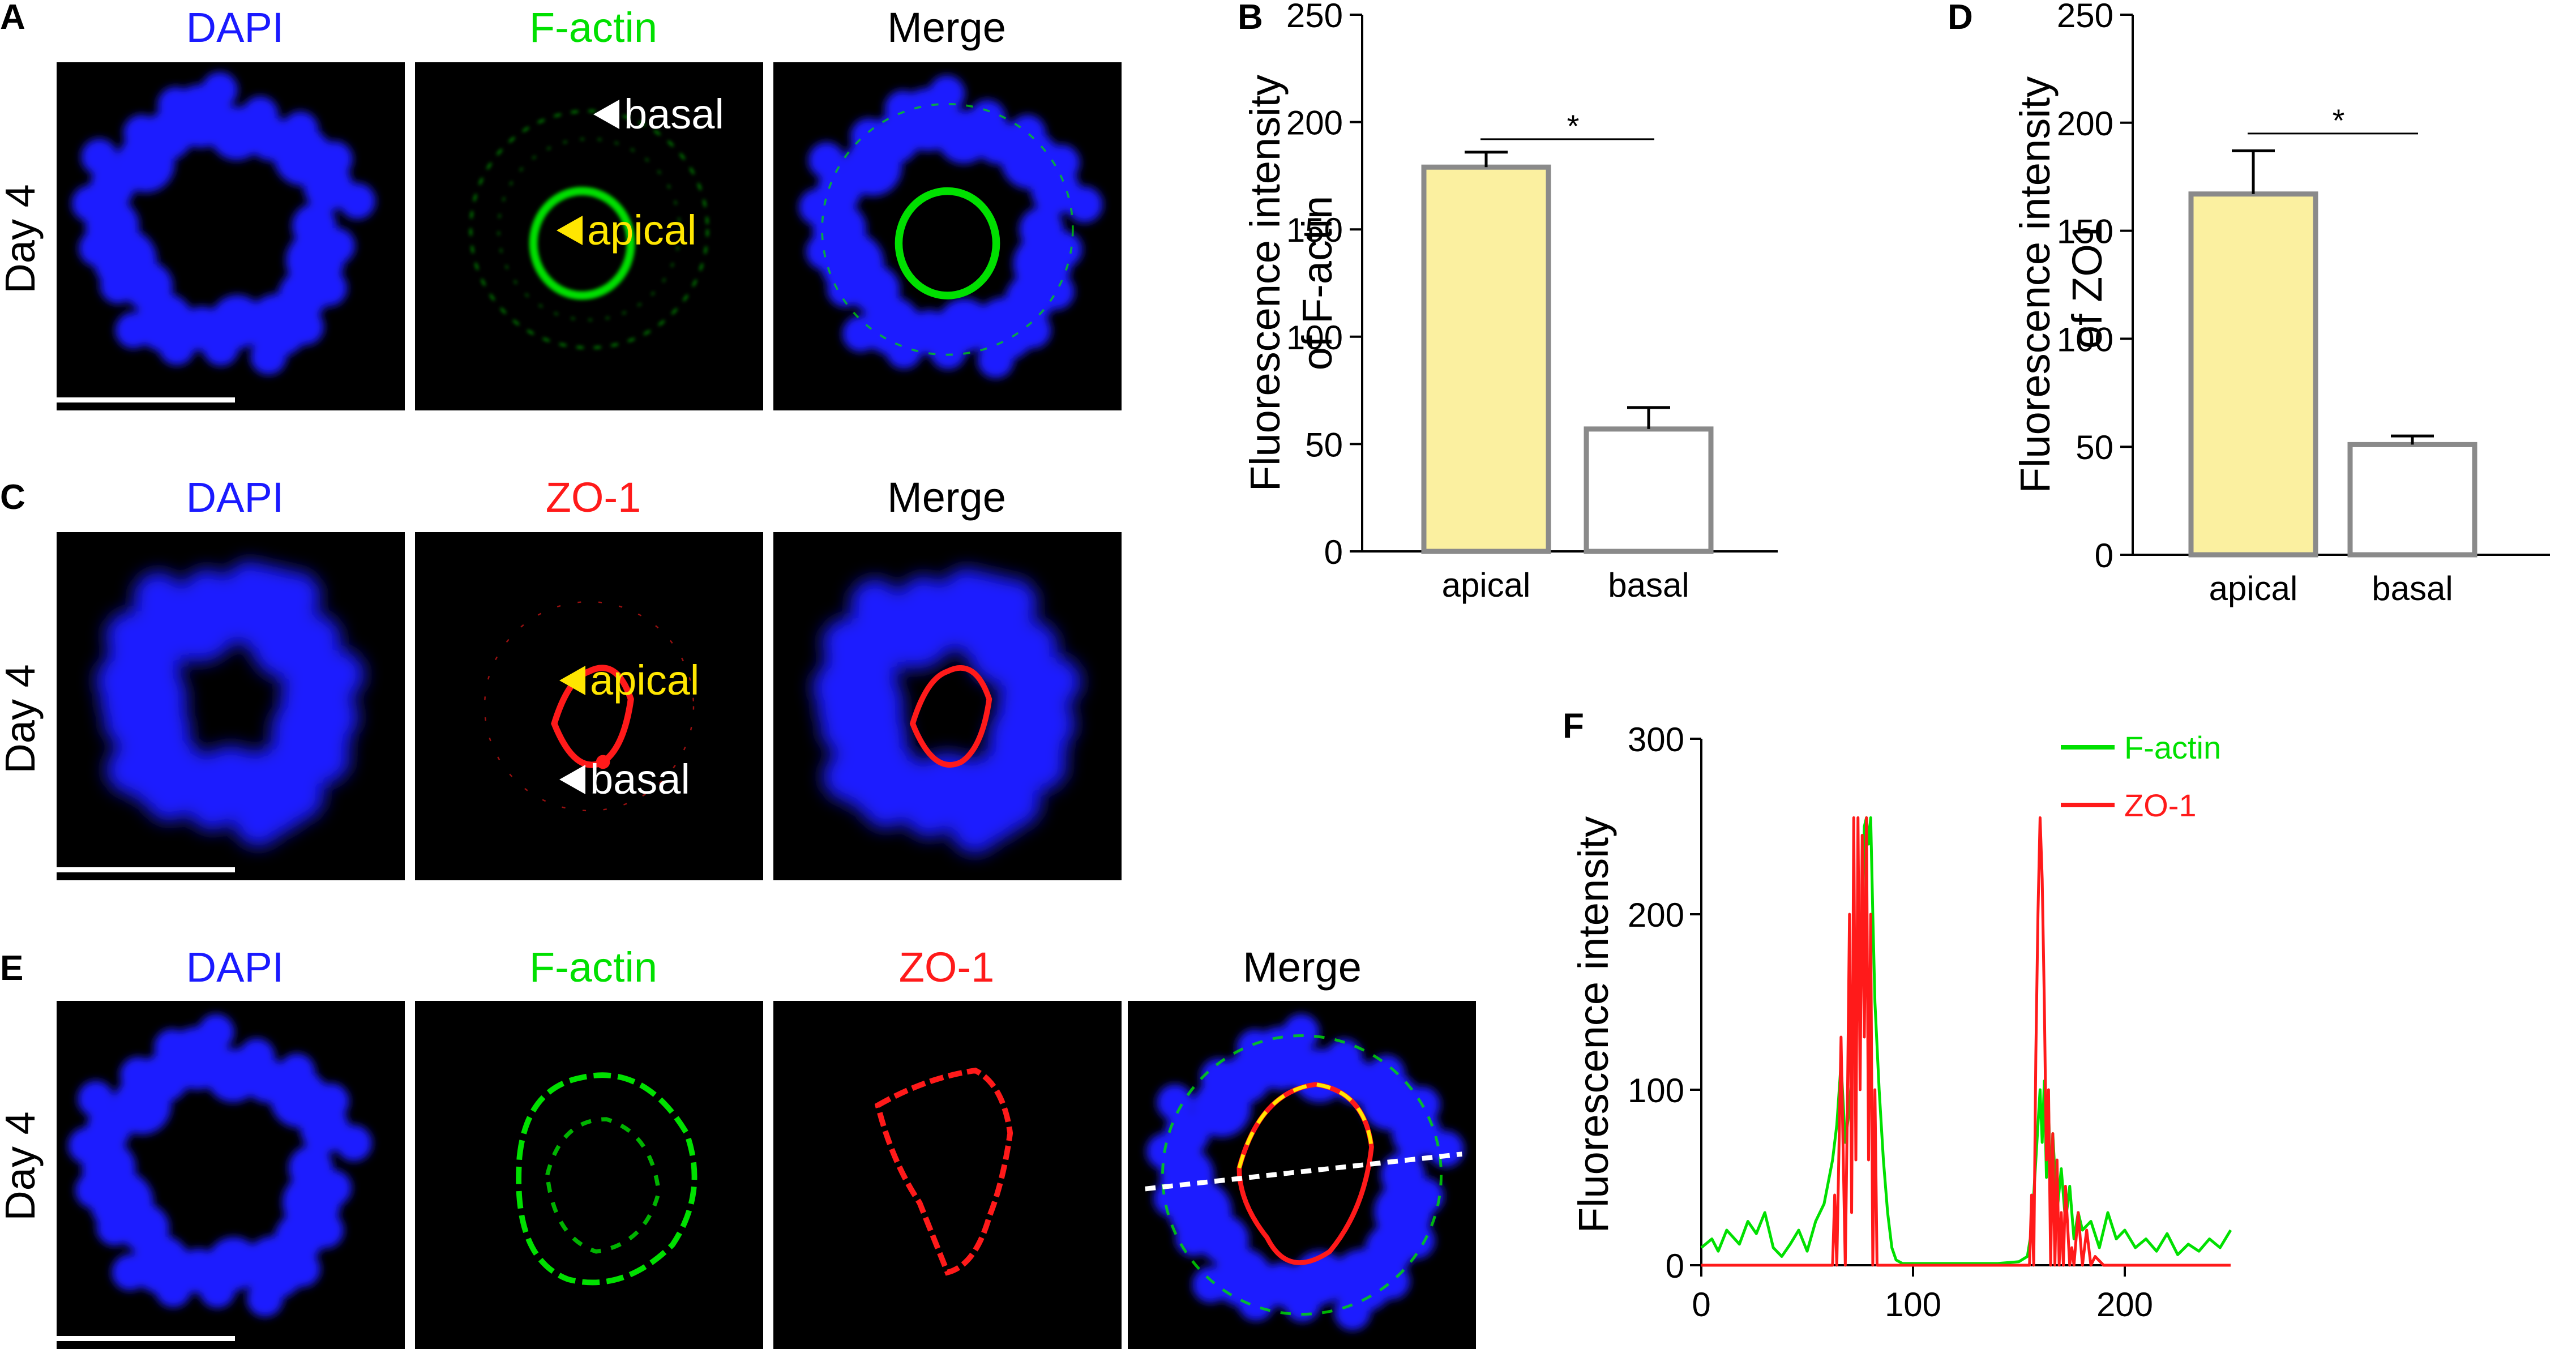 Image resolution: width=2576 pixels, height=1366 pixels. I want to click on factin-signal, so click(607, 1179).